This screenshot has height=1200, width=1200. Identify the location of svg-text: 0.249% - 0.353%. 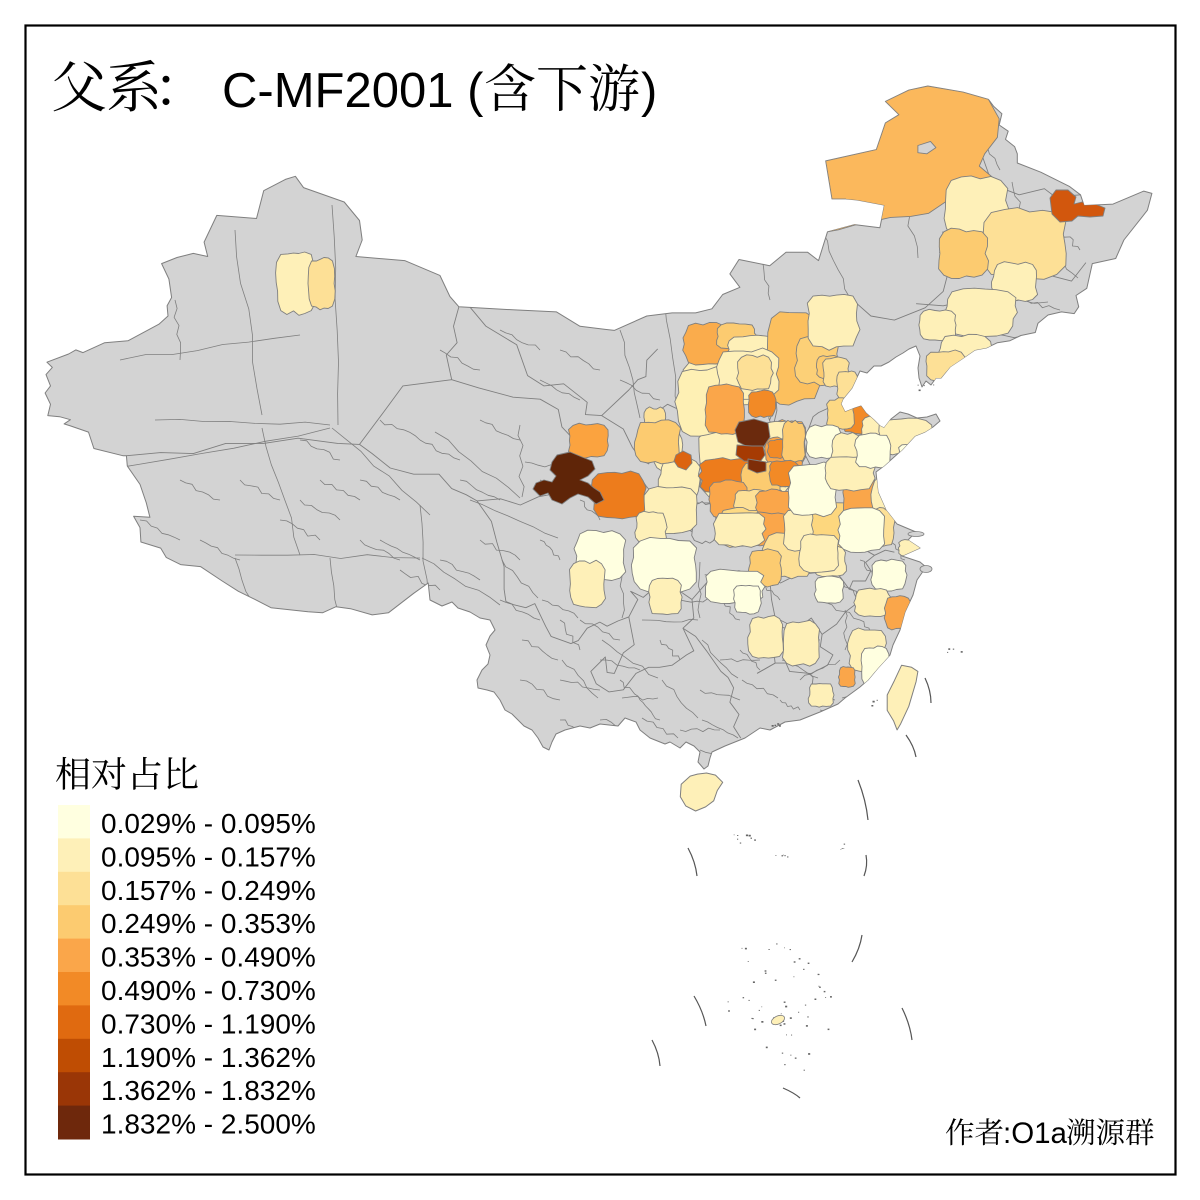
(208, 923).